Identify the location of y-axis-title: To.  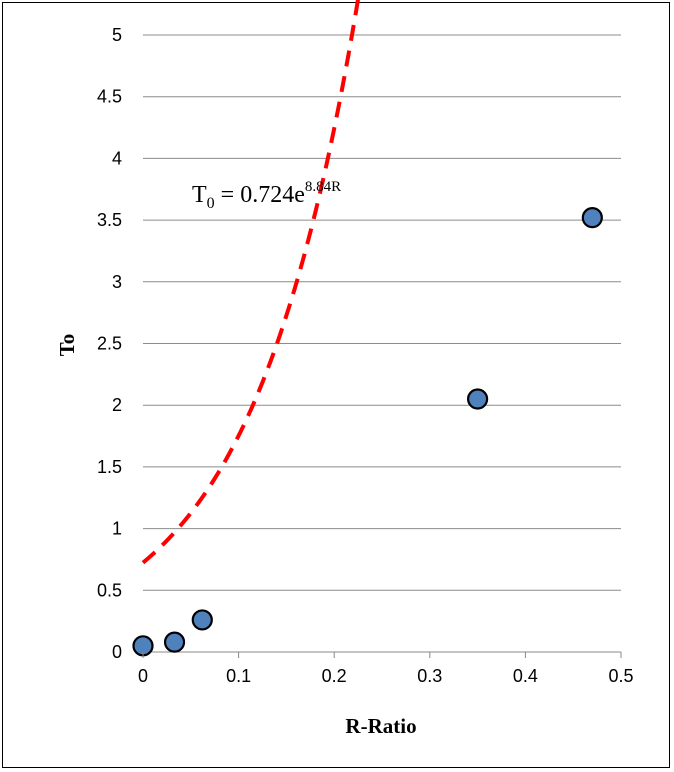
(67, 345).